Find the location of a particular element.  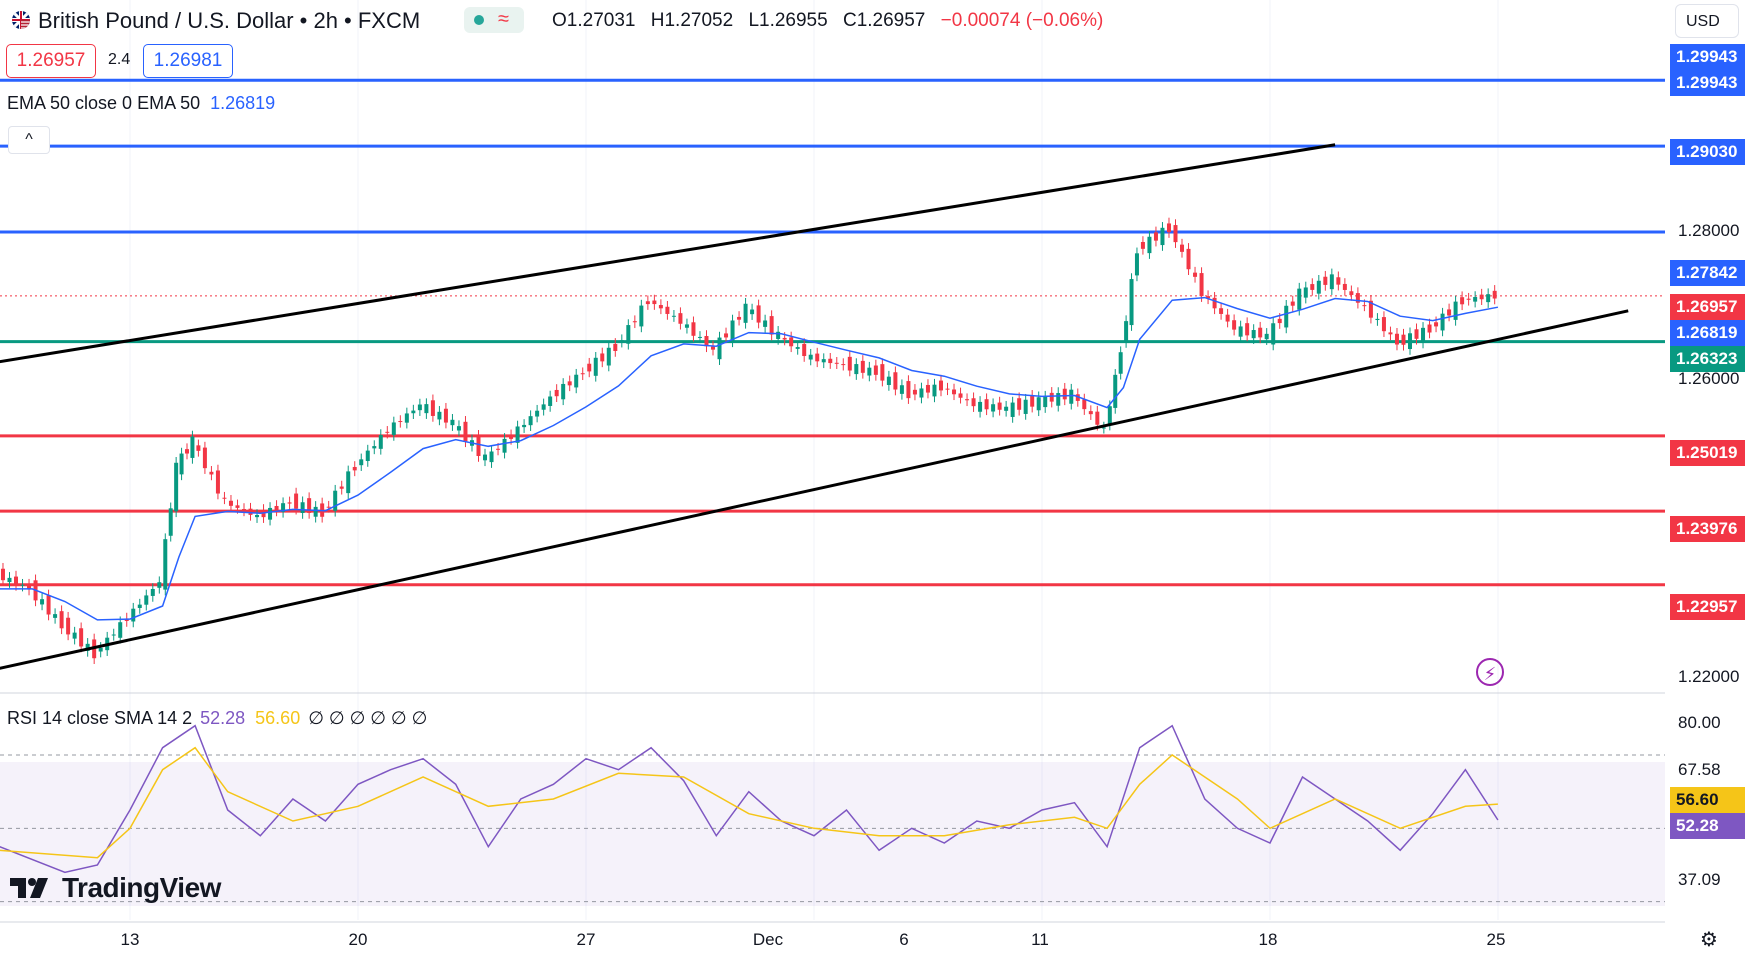

tradingview-logo: TradingView is located at coordinates (115, 888).